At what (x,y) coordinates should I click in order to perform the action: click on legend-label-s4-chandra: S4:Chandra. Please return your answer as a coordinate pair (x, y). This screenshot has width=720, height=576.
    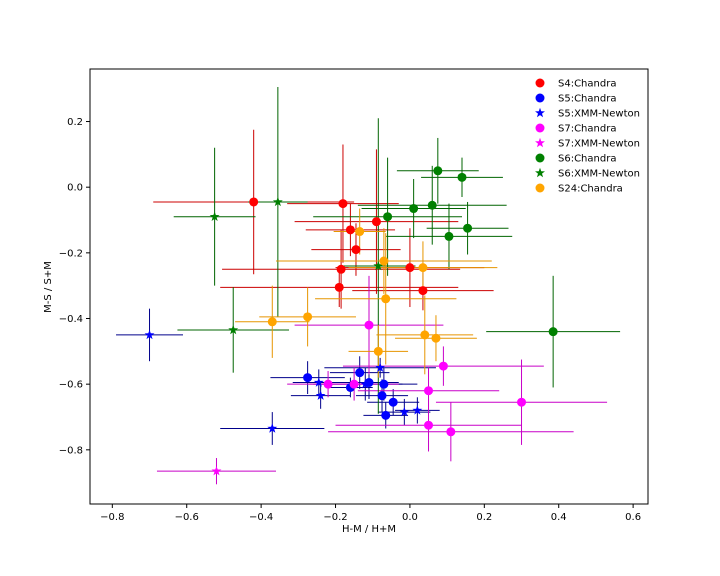
    Looking at the image, I should click on (587, 84).